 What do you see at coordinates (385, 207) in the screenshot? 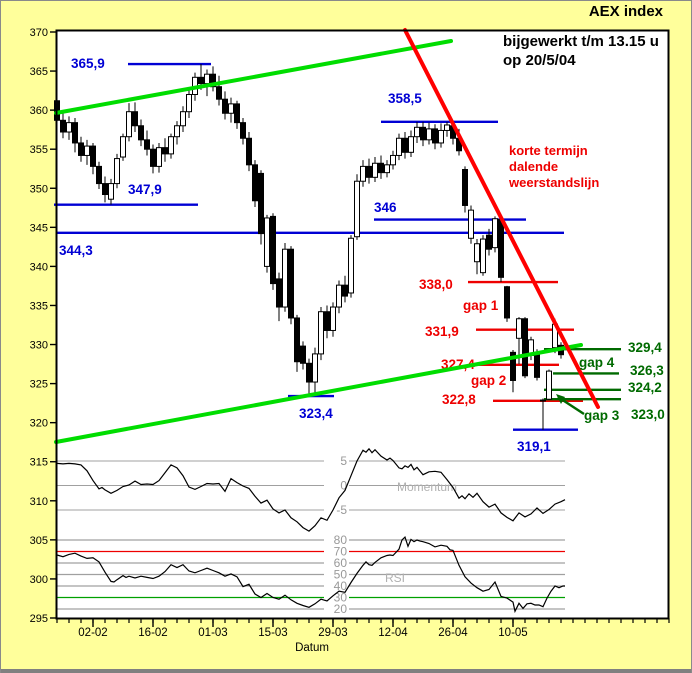
I see `level-label: 346` at bounding box center [385, 207].